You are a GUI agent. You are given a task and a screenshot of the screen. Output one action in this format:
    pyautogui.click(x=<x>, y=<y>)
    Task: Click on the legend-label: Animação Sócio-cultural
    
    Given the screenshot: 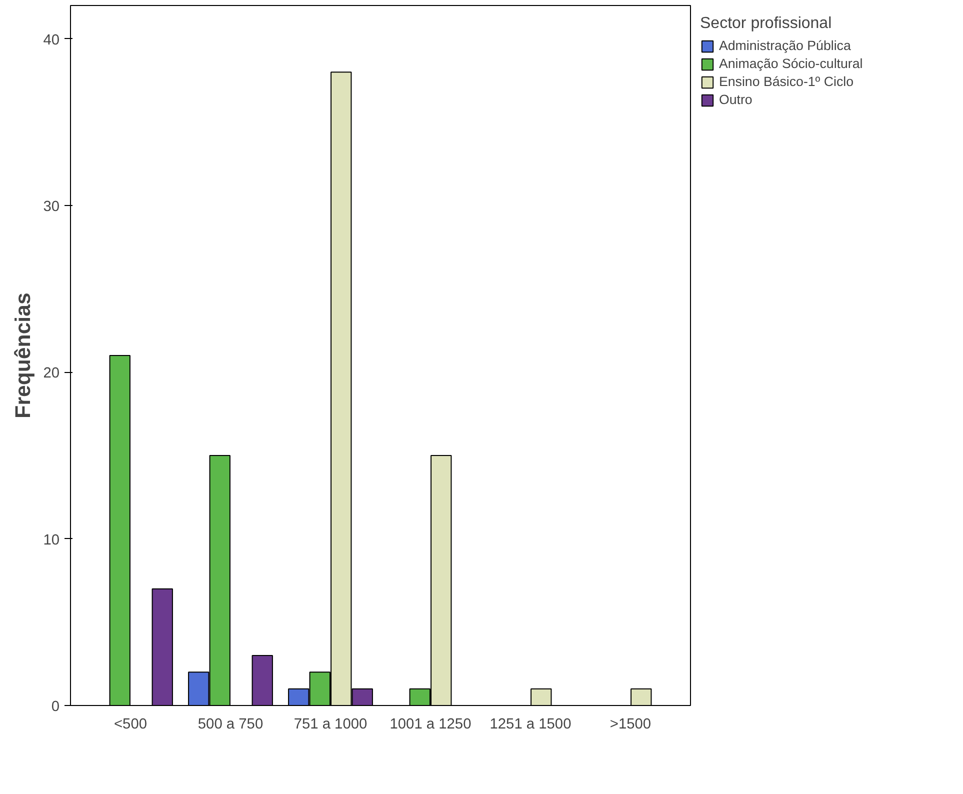 What is the action you would take?
    pyautogui.click(x=791, y=63)
    